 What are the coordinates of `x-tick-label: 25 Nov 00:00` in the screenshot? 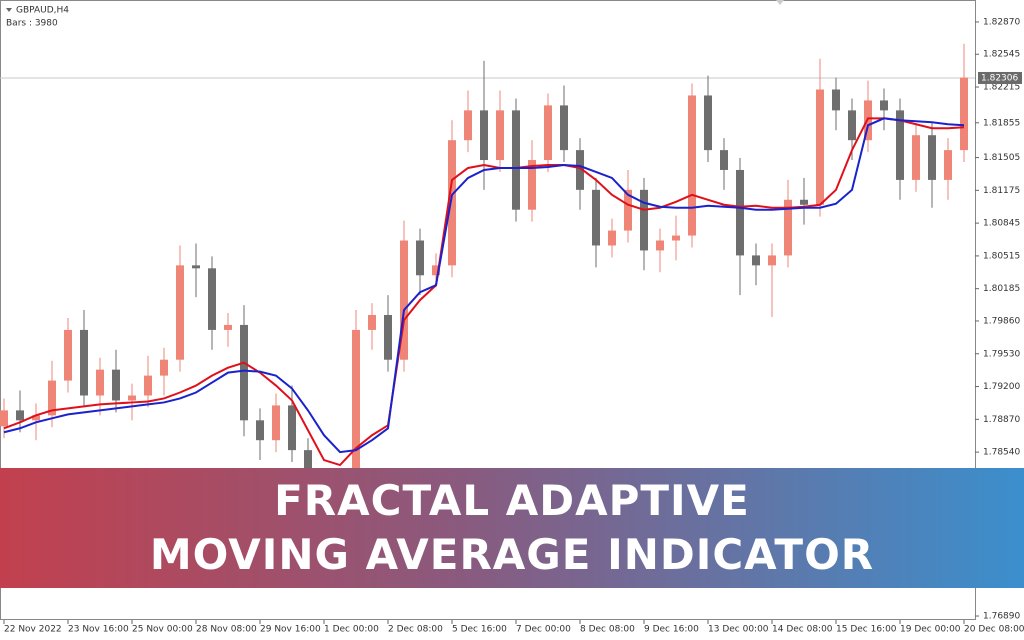 It's located at (162, 630).